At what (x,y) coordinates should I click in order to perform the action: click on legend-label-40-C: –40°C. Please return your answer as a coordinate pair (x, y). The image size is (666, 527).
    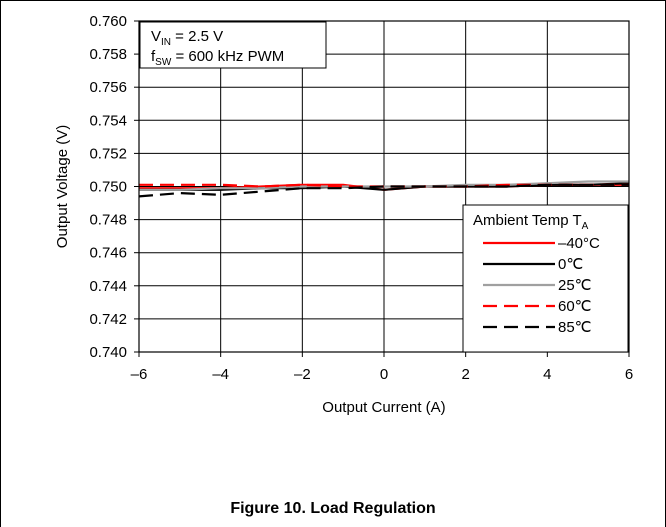
    Looking at the image, I should click on (579, 243).